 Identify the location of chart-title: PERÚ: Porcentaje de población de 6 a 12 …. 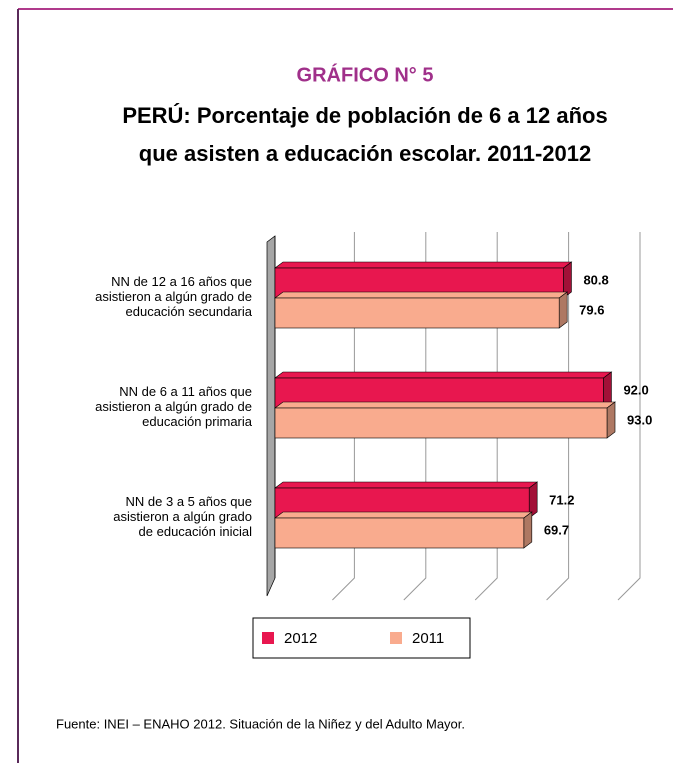
(364, 115).